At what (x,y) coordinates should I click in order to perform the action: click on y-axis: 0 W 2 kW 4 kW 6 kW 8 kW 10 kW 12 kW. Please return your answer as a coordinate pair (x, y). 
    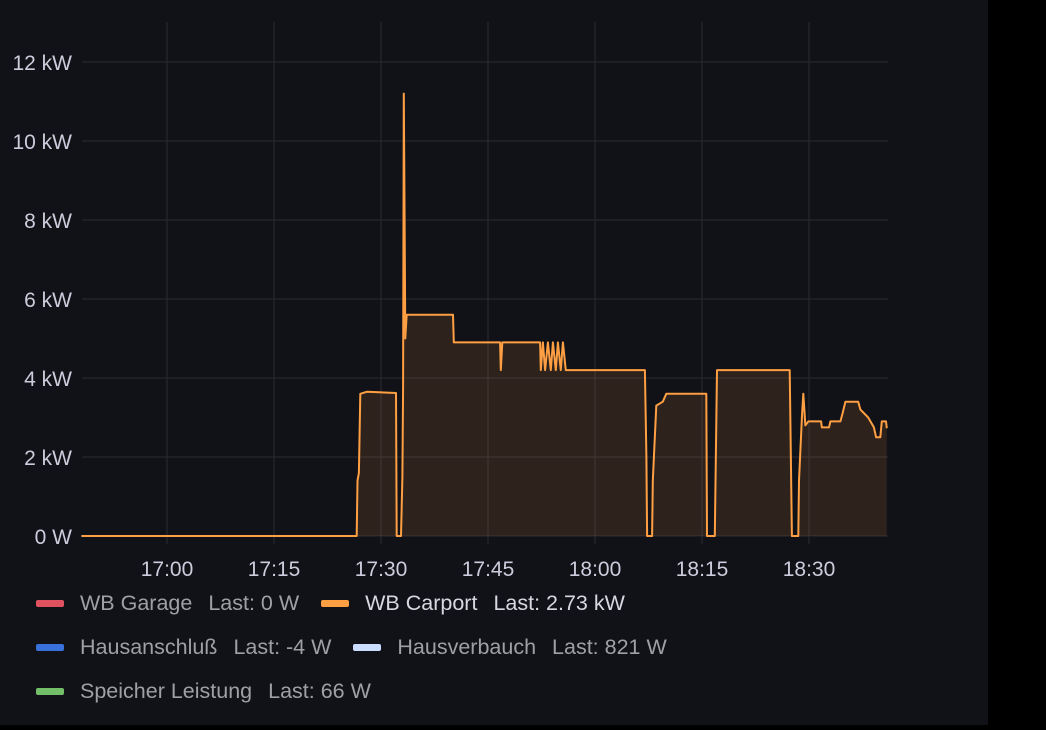
    Looking at the image, I should click on (42, 300).